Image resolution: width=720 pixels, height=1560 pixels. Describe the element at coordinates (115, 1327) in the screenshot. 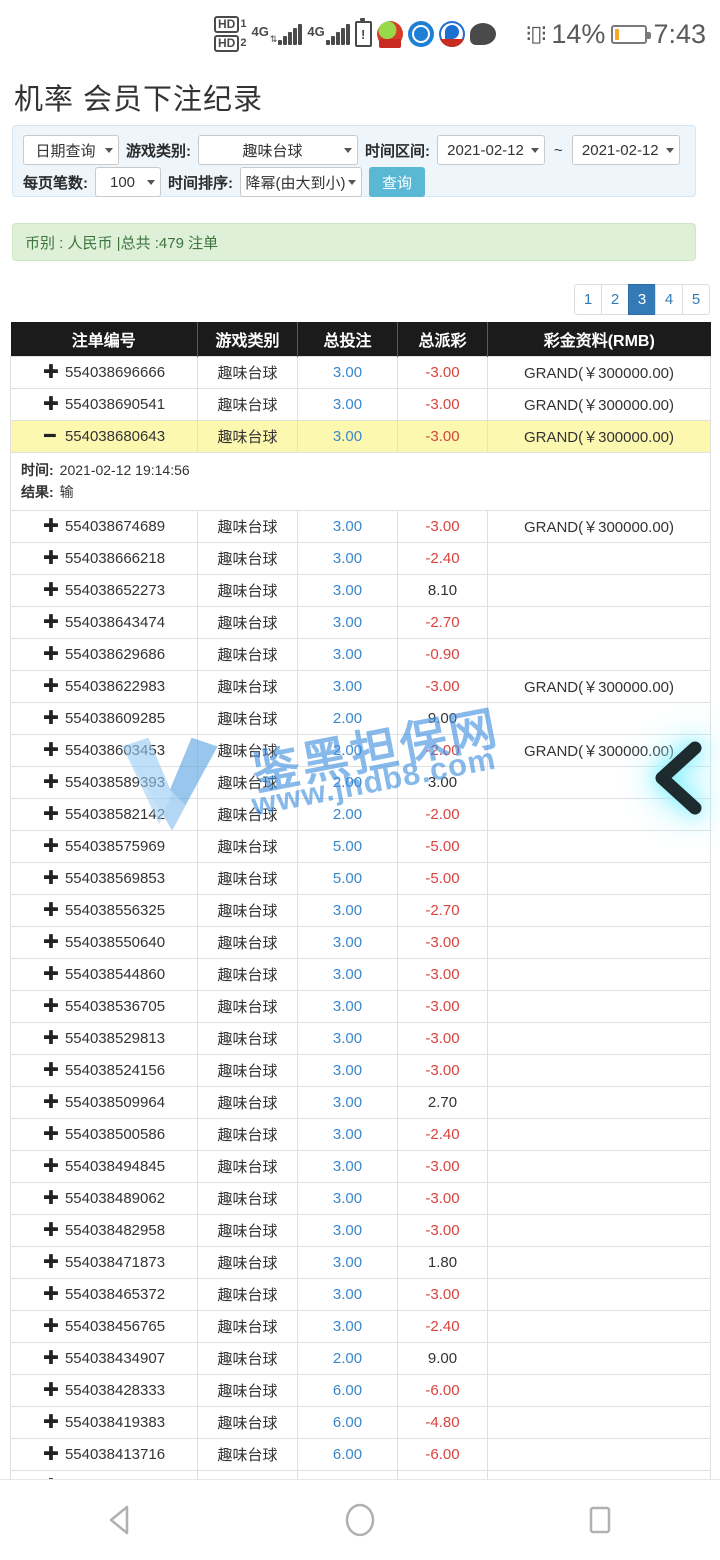

I see `order-id-label: 554038456765` at that location.